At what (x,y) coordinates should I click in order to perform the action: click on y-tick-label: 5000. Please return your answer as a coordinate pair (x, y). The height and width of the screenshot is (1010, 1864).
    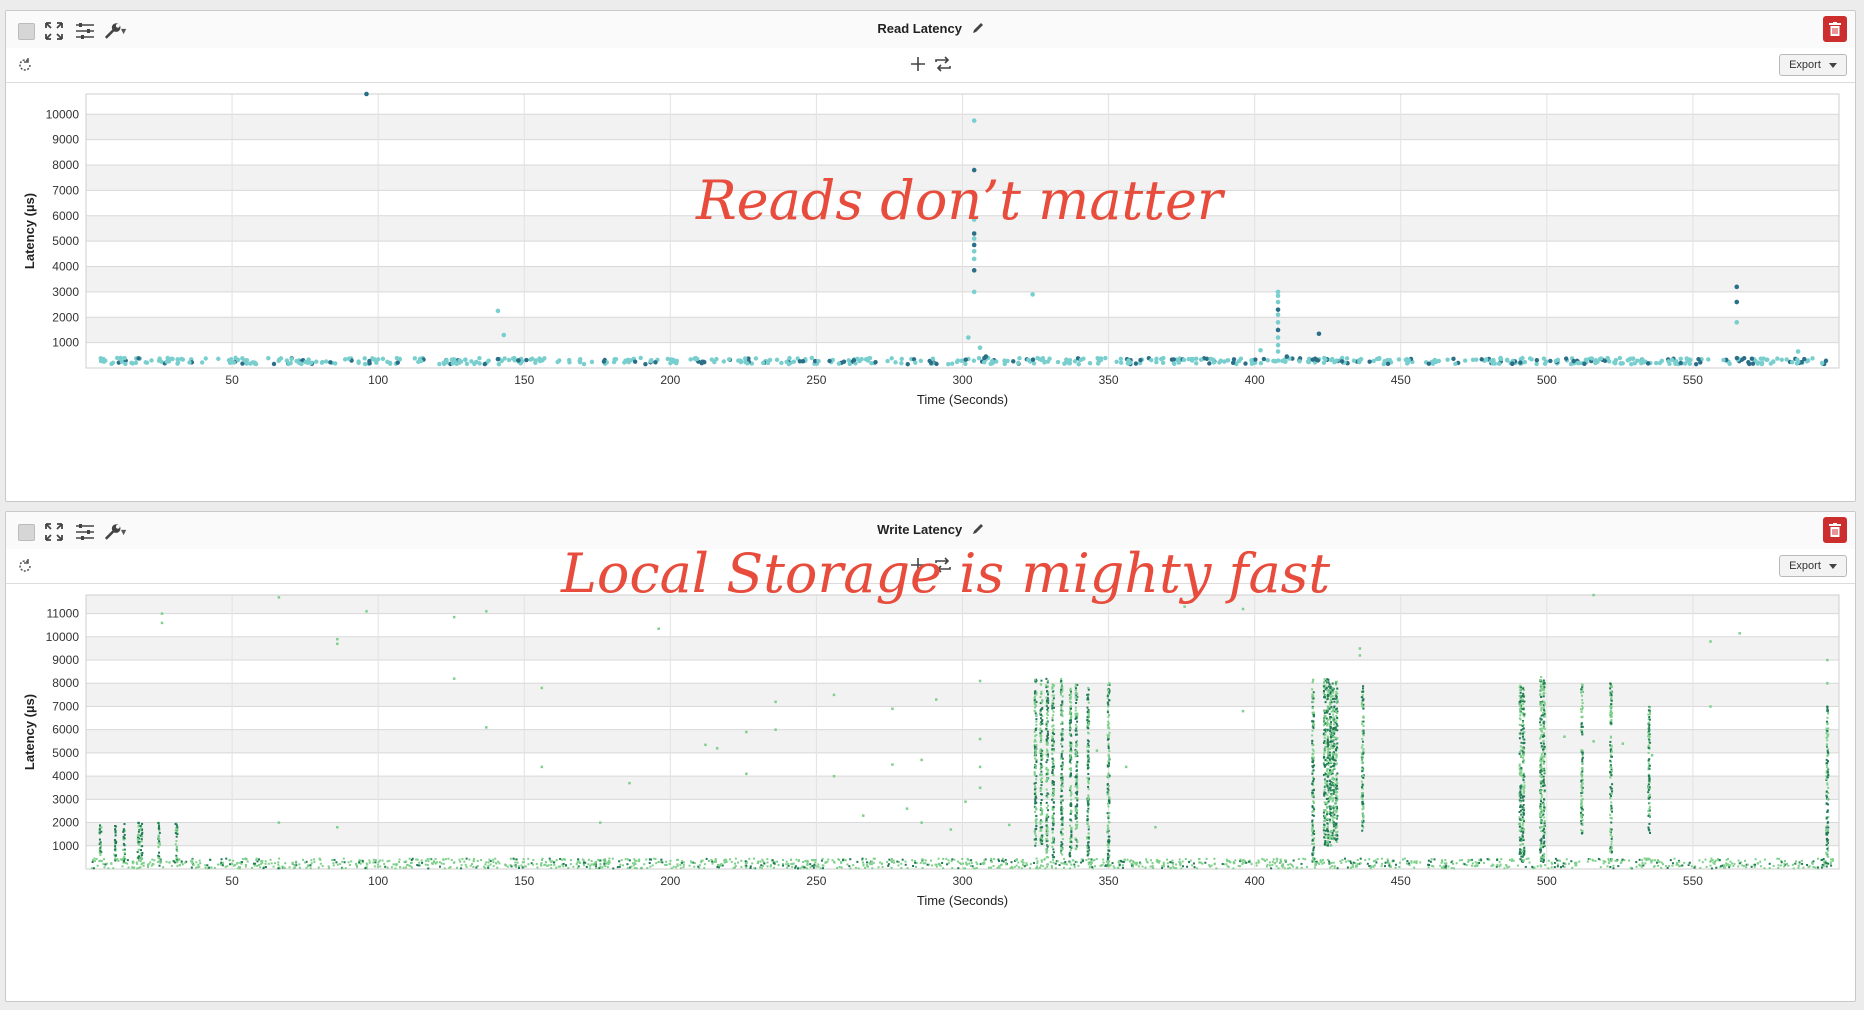
    Looking at the image, I should click on (65, 241).